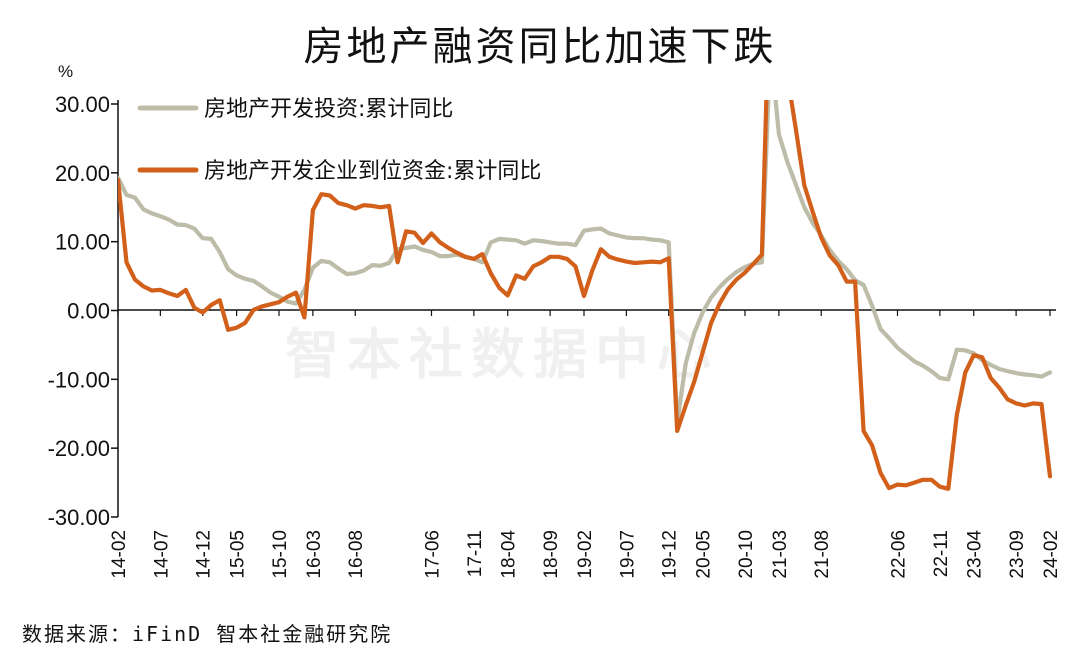 This screenshot has width=1080, height=648. I want to click on y-tick-label: 10.00, so click(82, 242).